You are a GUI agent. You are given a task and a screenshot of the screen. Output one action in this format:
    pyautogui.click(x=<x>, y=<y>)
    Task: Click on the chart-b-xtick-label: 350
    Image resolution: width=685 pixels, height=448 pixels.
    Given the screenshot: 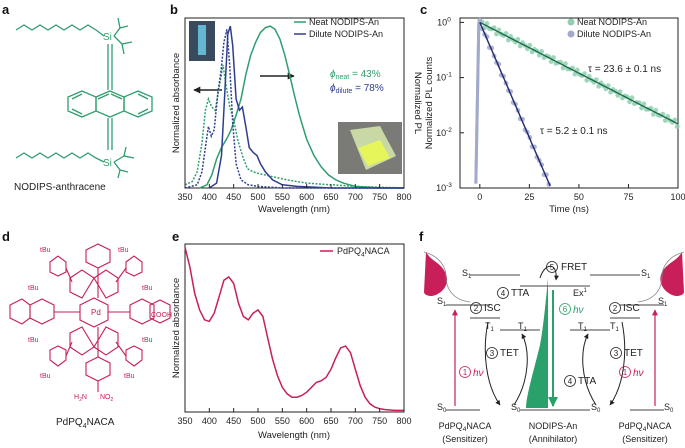 What is the action you would take?
    pyautogui.click(x=184, y=197)
    